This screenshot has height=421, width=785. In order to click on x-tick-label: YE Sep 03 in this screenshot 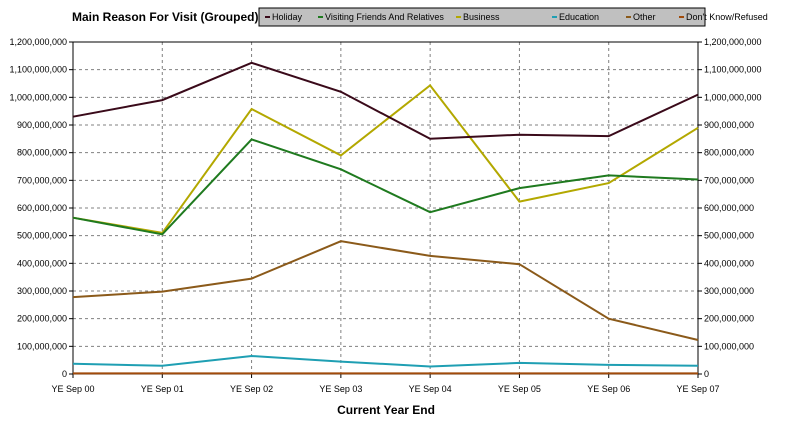, I will do `click(340, 389)`.